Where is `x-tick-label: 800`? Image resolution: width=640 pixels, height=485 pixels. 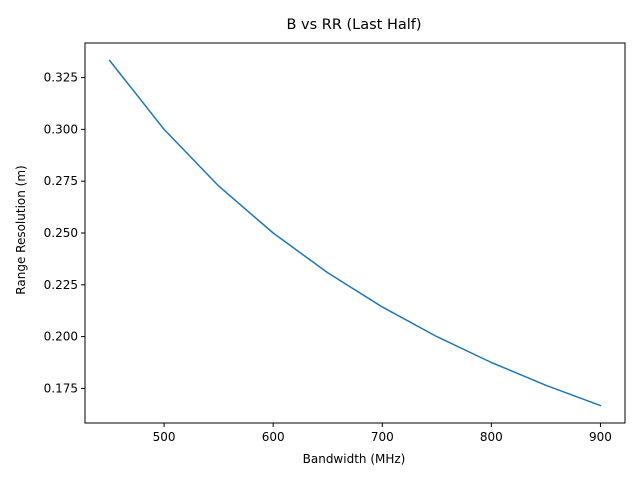 x-tick-label: 800 is located at coordinates (491, 437).